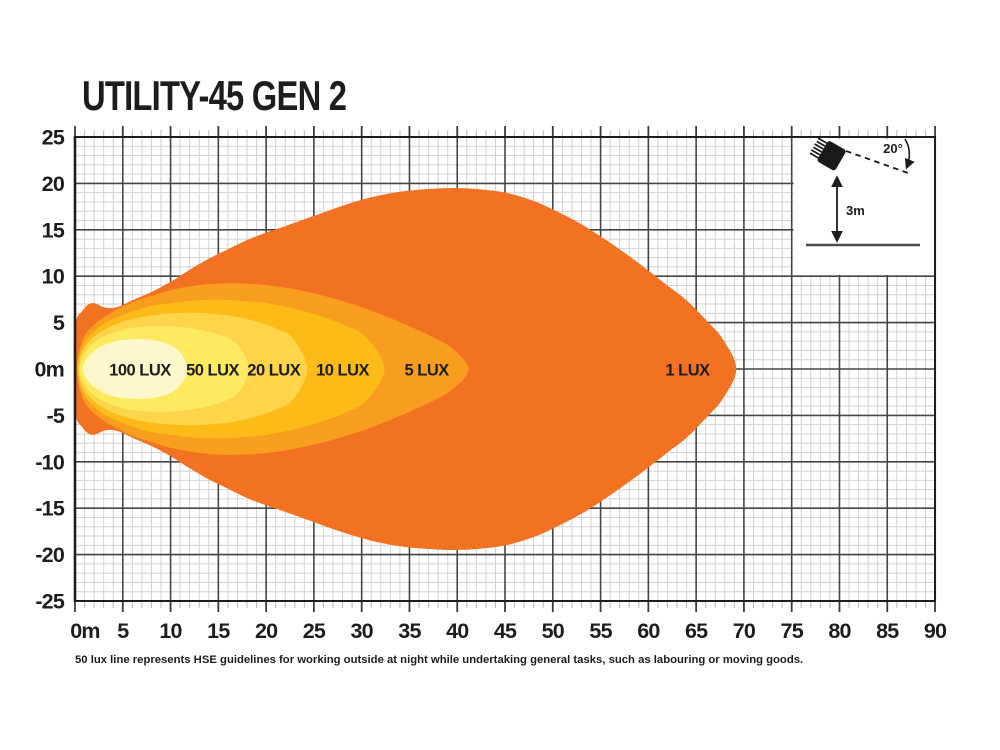  I want to click on x-tick-label: 60, so click(648, 631).